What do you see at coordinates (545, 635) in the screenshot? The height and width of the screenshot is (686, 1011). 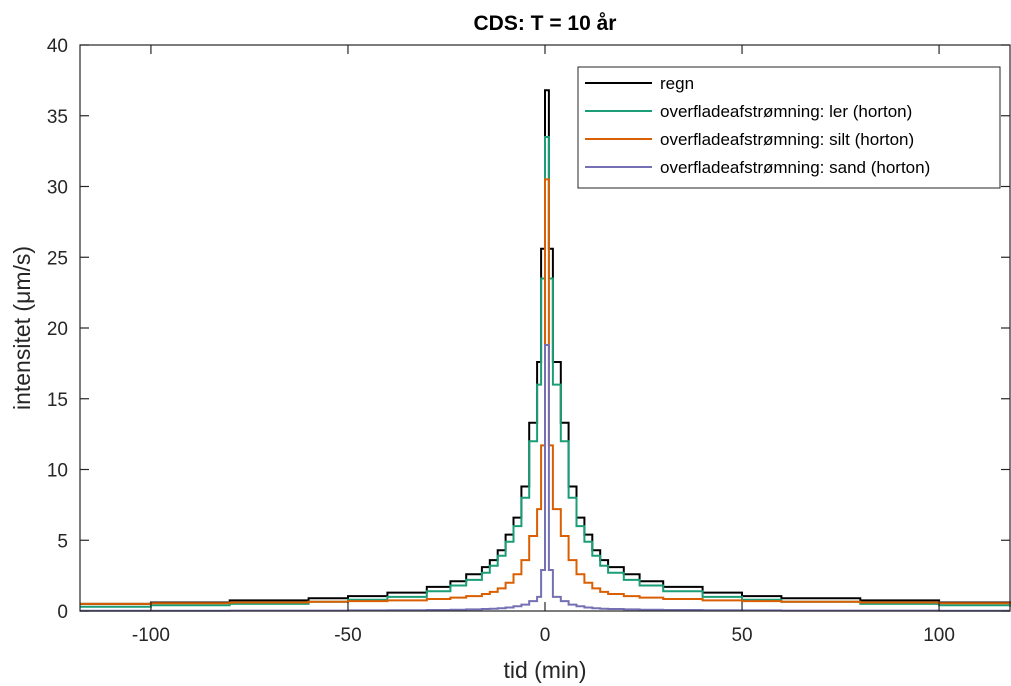 I see `x-tick-label: 0` at bounding box center [545, 635].